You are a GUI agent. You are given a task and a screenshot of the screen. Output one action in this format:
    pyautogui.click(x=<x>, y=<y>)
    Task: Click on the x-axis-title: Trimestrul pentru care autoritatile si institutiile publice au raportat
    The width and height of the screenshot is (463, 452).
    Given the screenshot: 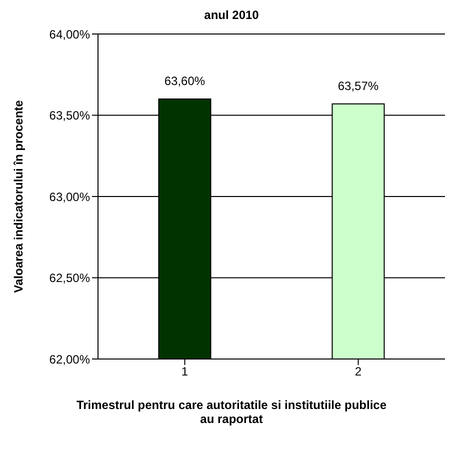 What is the action you would take?
    pyautogui.click(x=231, y=411)
    